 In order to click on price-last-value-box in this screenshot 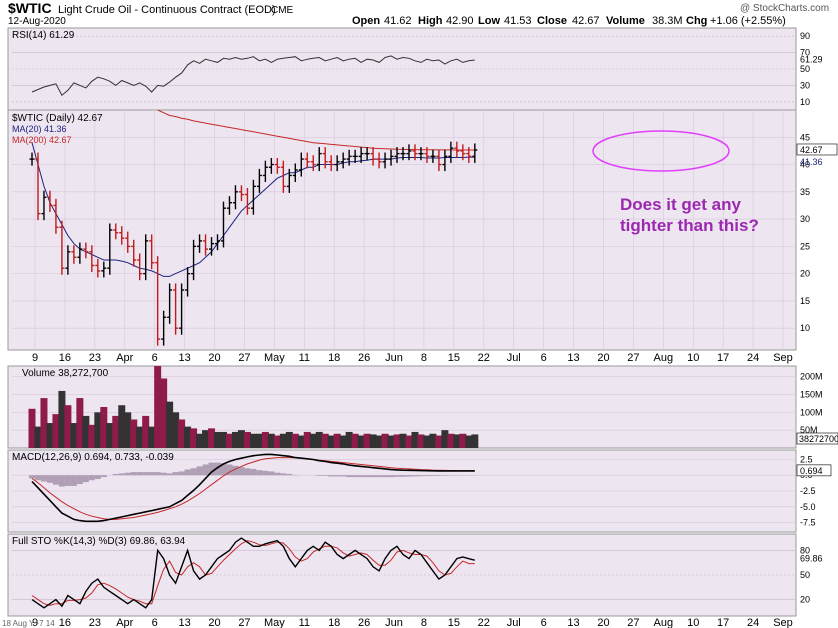, I will do `click(817, 149)`.